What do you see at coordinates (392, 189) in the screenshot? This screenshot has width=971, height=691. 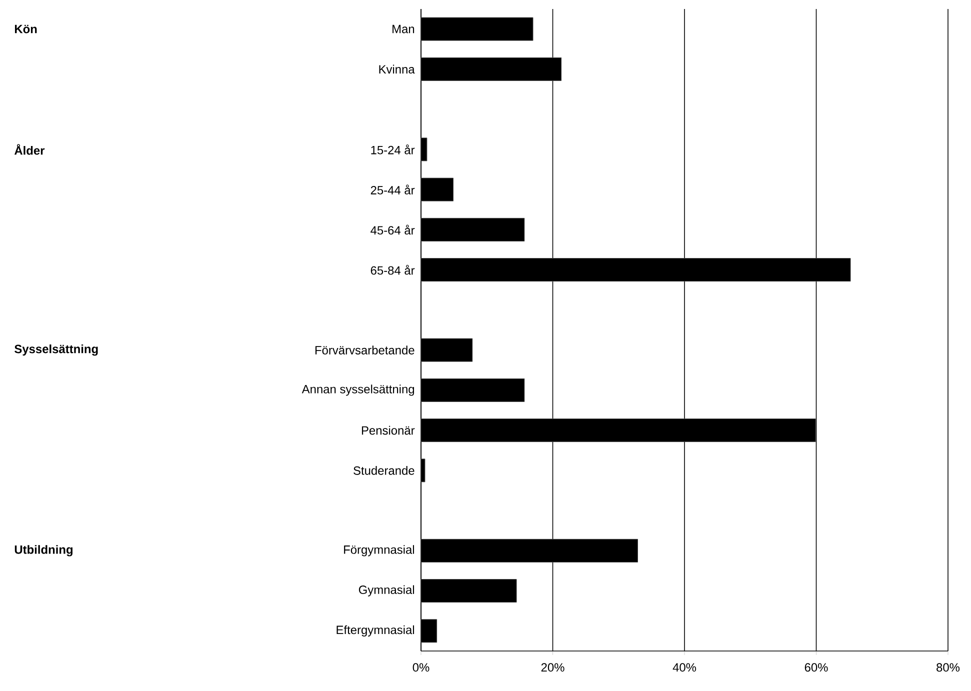 I see `y-tick-label: 25-44 år` at bounding box center [392, 189].